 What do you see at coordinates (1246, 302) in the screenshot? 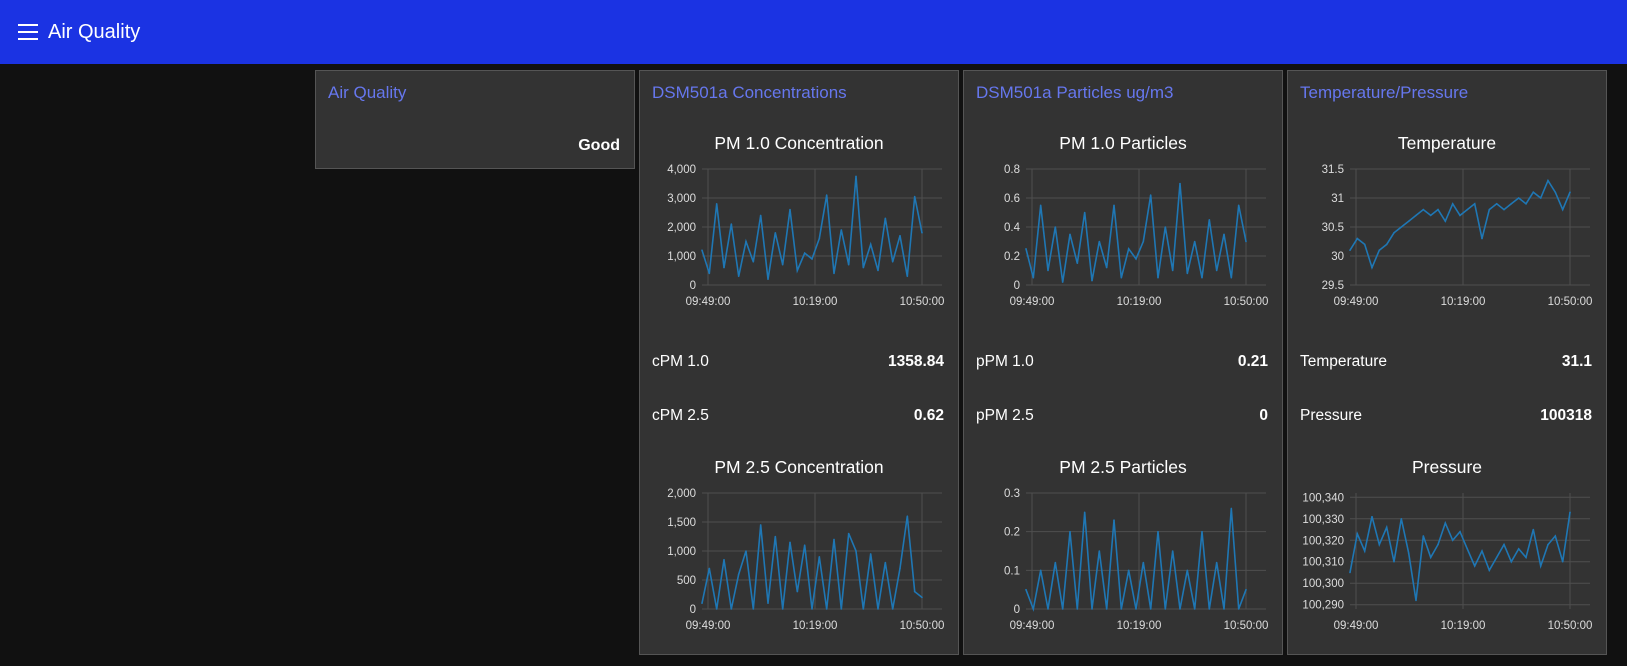
I see `x-tick-label: 10:50:00` at bounding box center [1246, 302].